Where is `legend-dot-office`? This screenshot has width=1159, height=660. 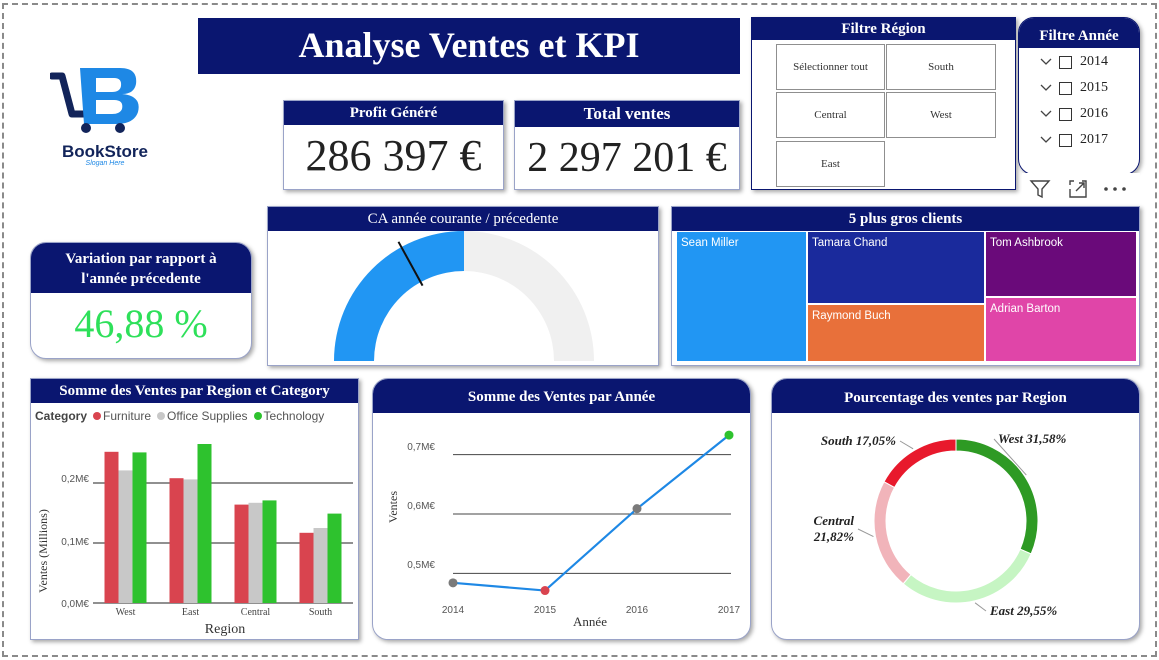 legend-dot-office is located at coordinates (161, 416).